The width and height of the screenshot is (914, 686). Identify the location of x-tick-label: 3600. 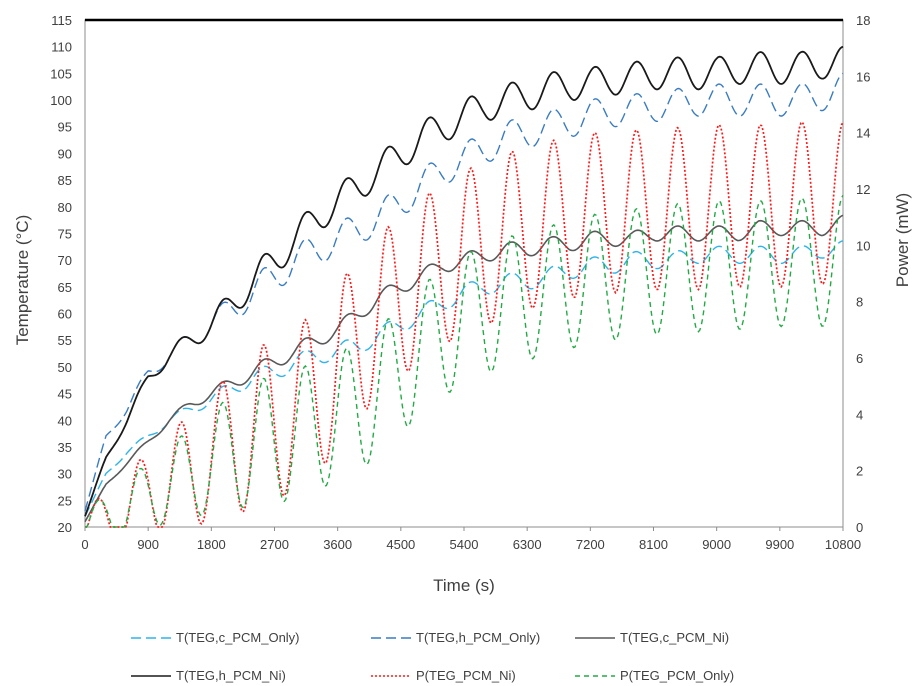
(337, 544).